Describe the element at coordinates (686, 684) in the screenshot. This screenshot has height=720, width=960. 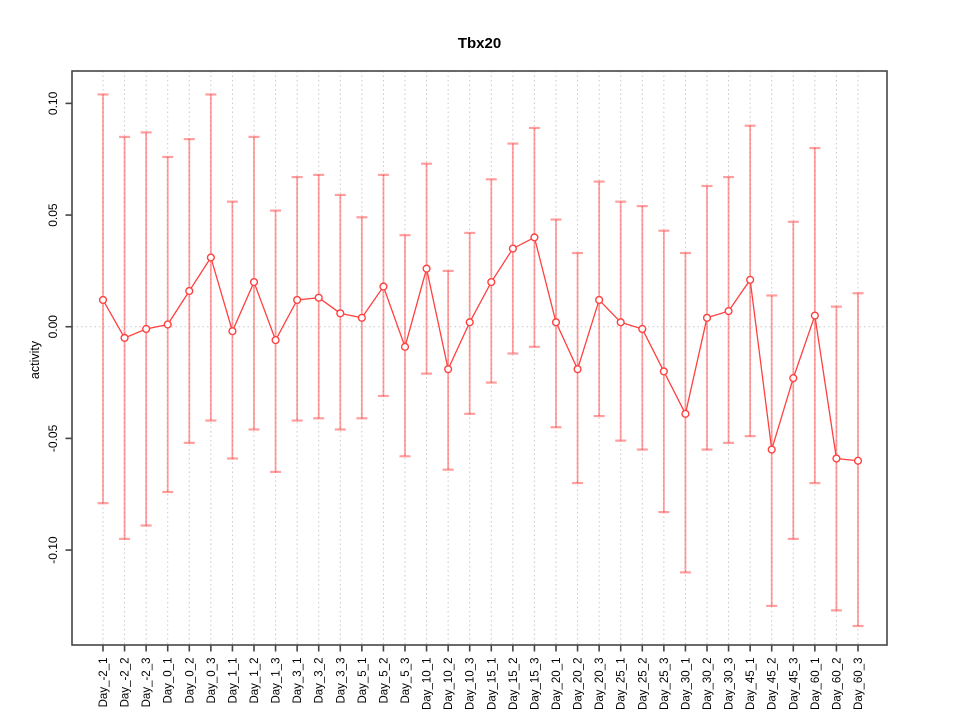
I see `x-tick-label: Day_30_1` at that location.